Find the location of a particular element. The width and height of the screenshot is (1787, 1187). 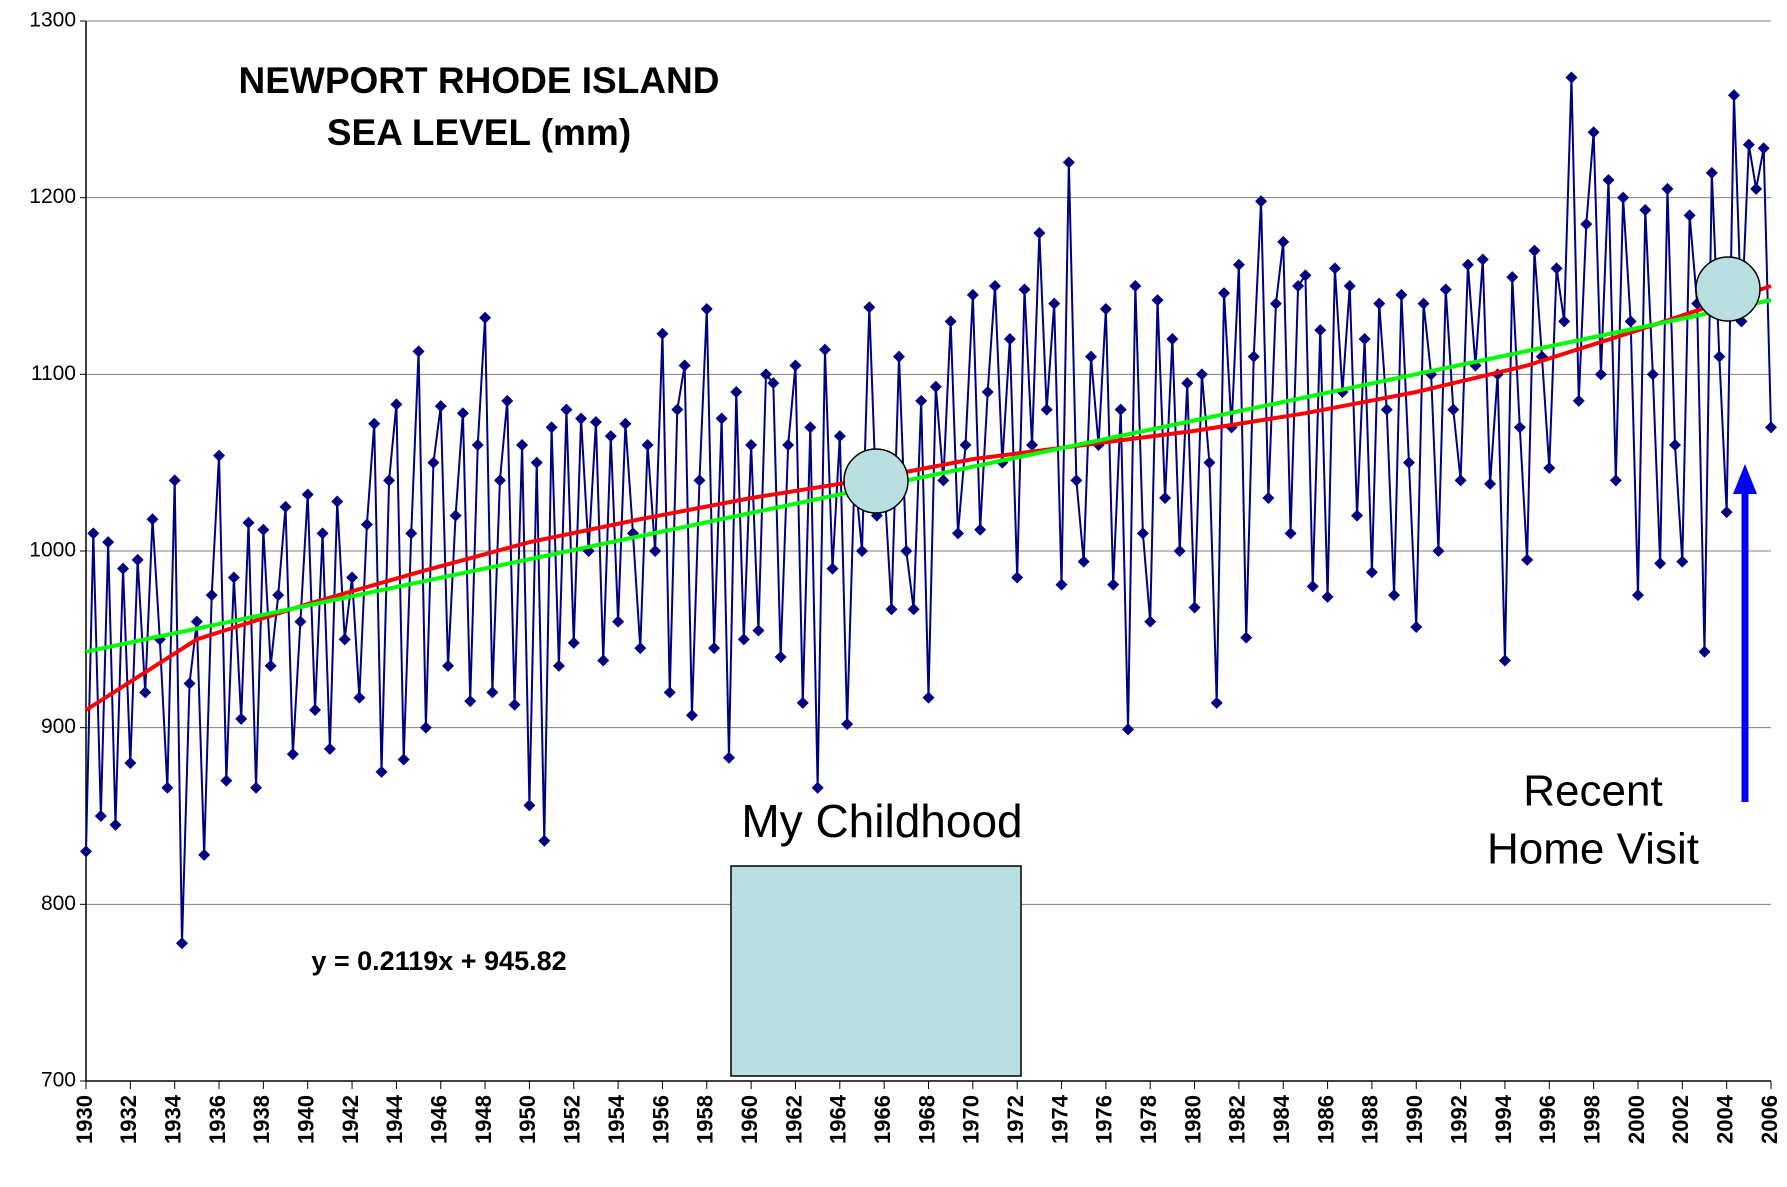

x-tick-label: 1962 is located at coordinates (793, 1119).